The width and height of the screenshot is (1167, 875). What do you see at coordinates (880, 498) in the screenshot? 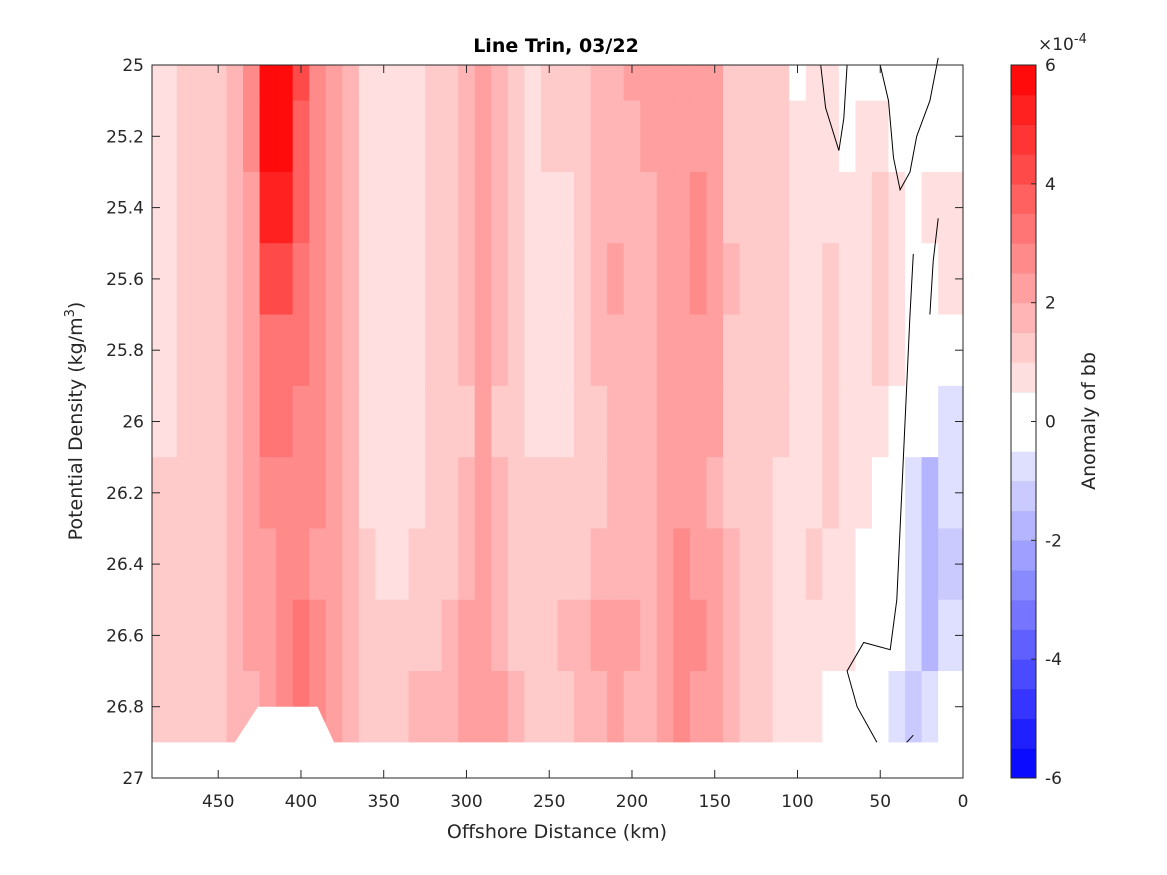
I see `zero-contour-line` at bounding box center [880, 498].